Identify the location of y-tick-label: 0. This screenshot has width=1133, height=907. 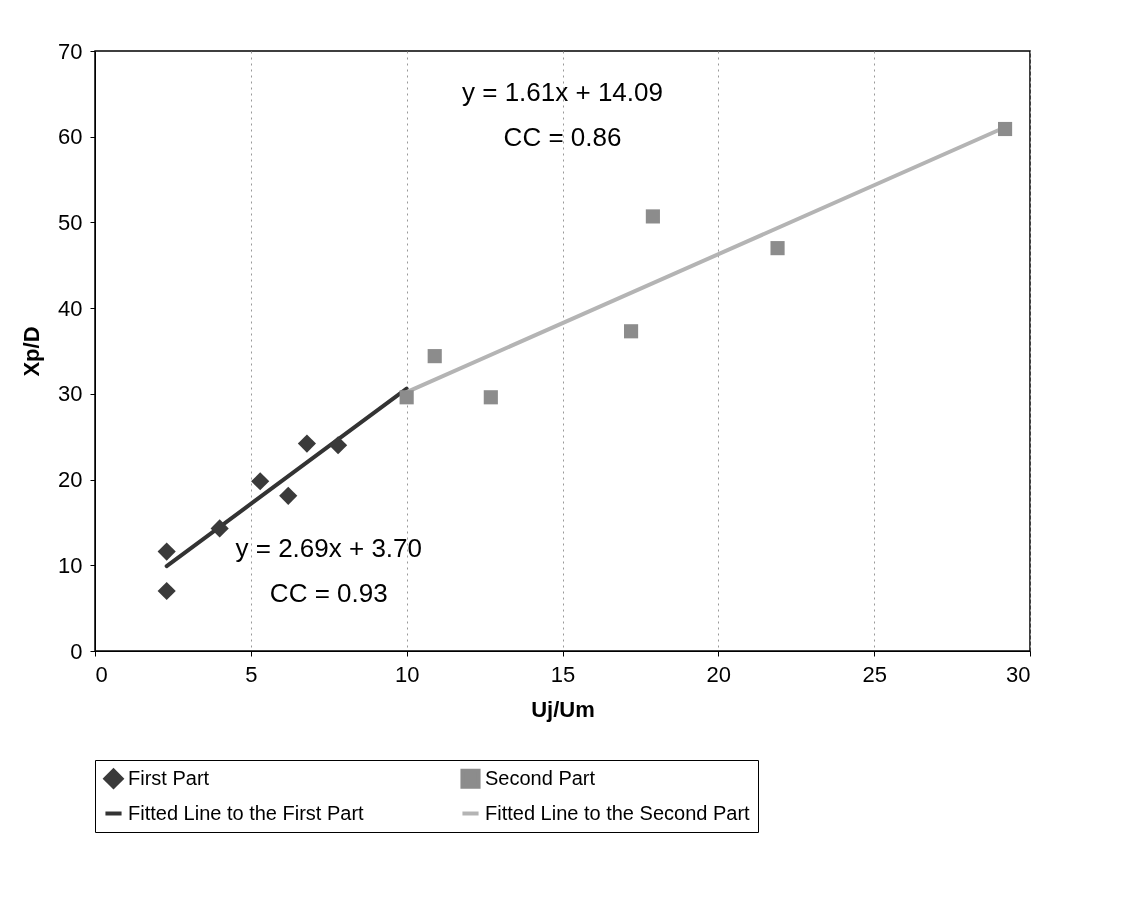
(76, 651).